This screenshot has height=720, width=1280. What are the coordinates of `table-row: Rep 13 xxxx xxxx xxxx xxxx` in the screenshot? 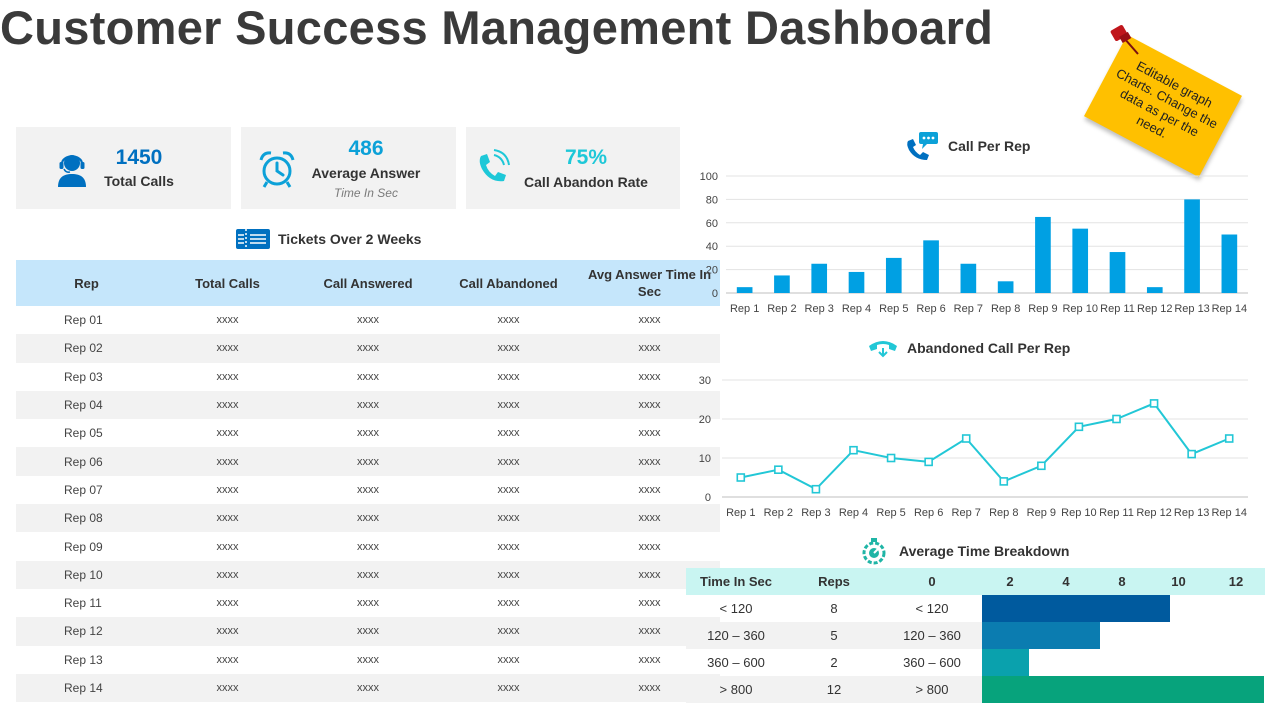 It's located at (368, 660).